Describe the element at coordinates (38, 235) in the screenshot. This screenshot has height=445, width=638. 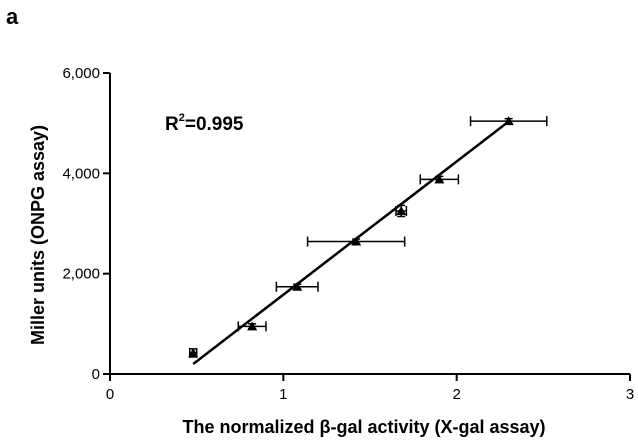
I see `y-axis-label: Miller units (ONPG assay)` at that location.